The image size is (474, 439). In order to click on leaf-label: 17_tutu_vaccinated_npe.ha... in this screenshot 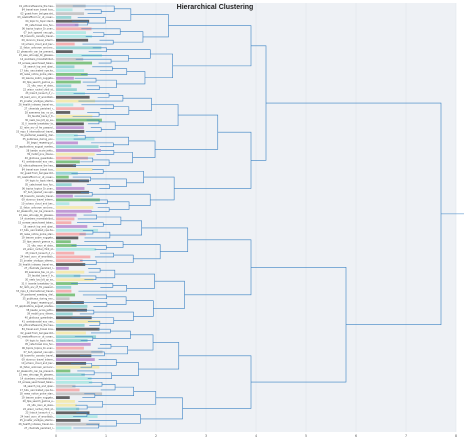, I will do `click(37, 390)`.